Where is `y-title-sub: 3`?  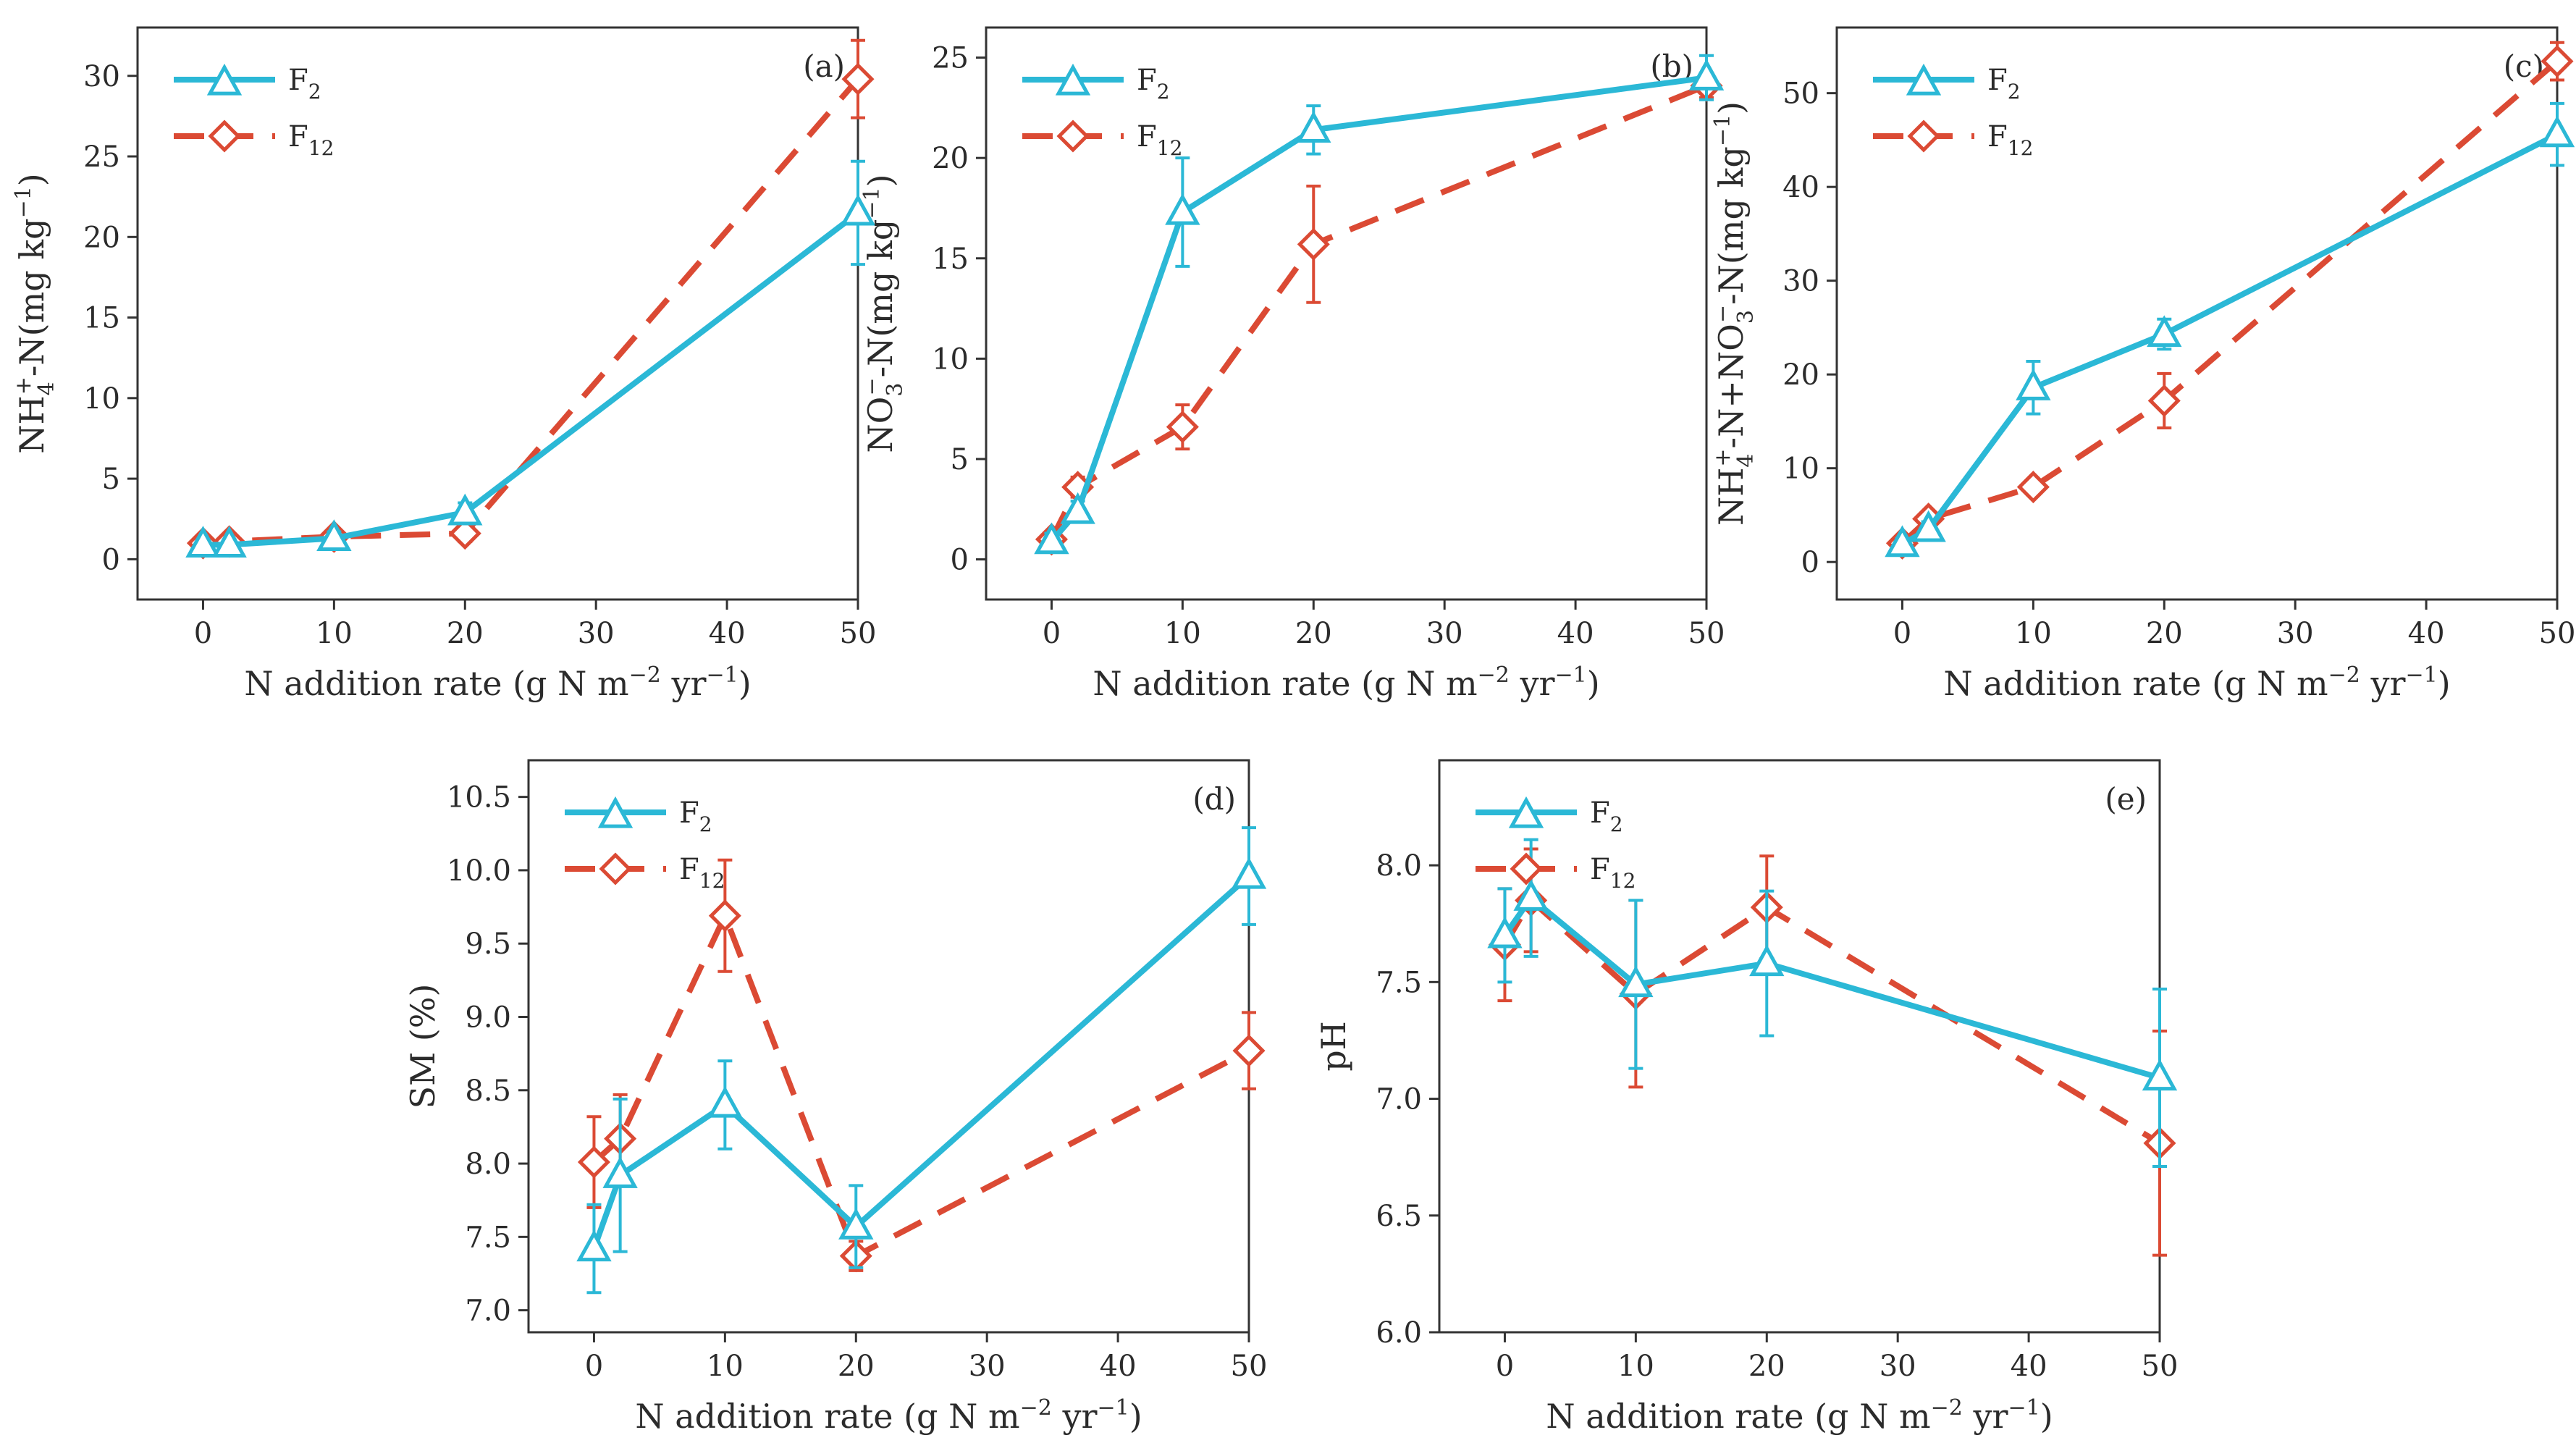
y-title-sub: 3 is located at coordinates (895, 390).